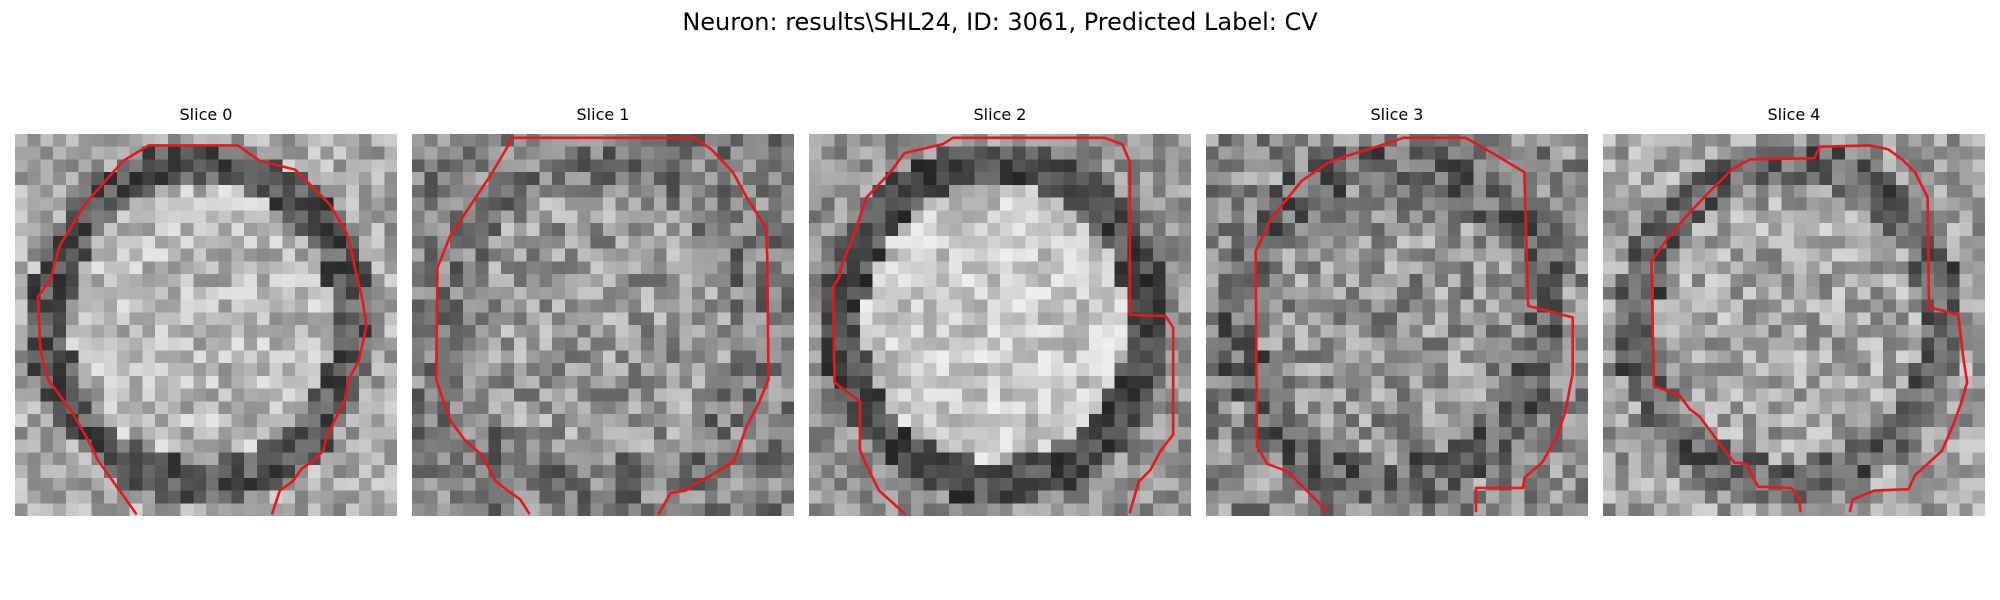 The height and width of the screenshot is (600, 2000). I want to click on slice-title: Slice 3, so click(1397, 114).